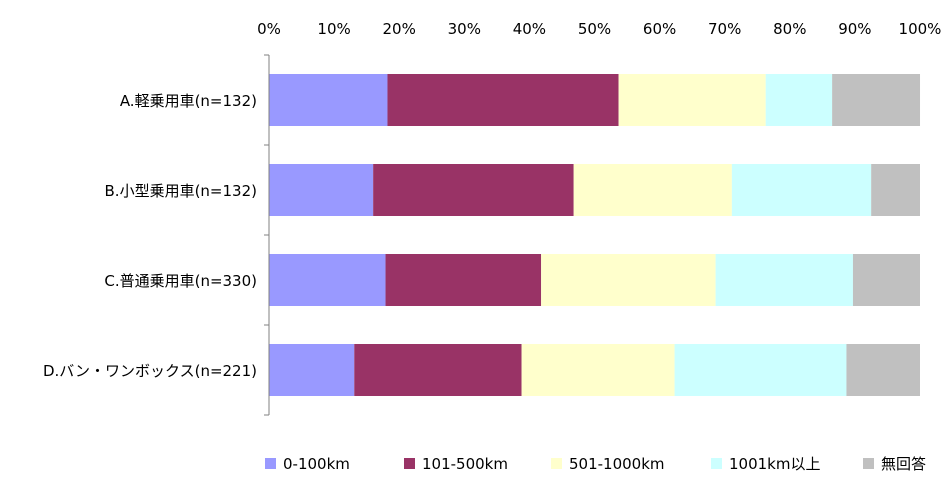  What do you see at coordinates (903, 464) in the screenshot?
I see `legend-label: 無回答` at bounding box center [903, 464].